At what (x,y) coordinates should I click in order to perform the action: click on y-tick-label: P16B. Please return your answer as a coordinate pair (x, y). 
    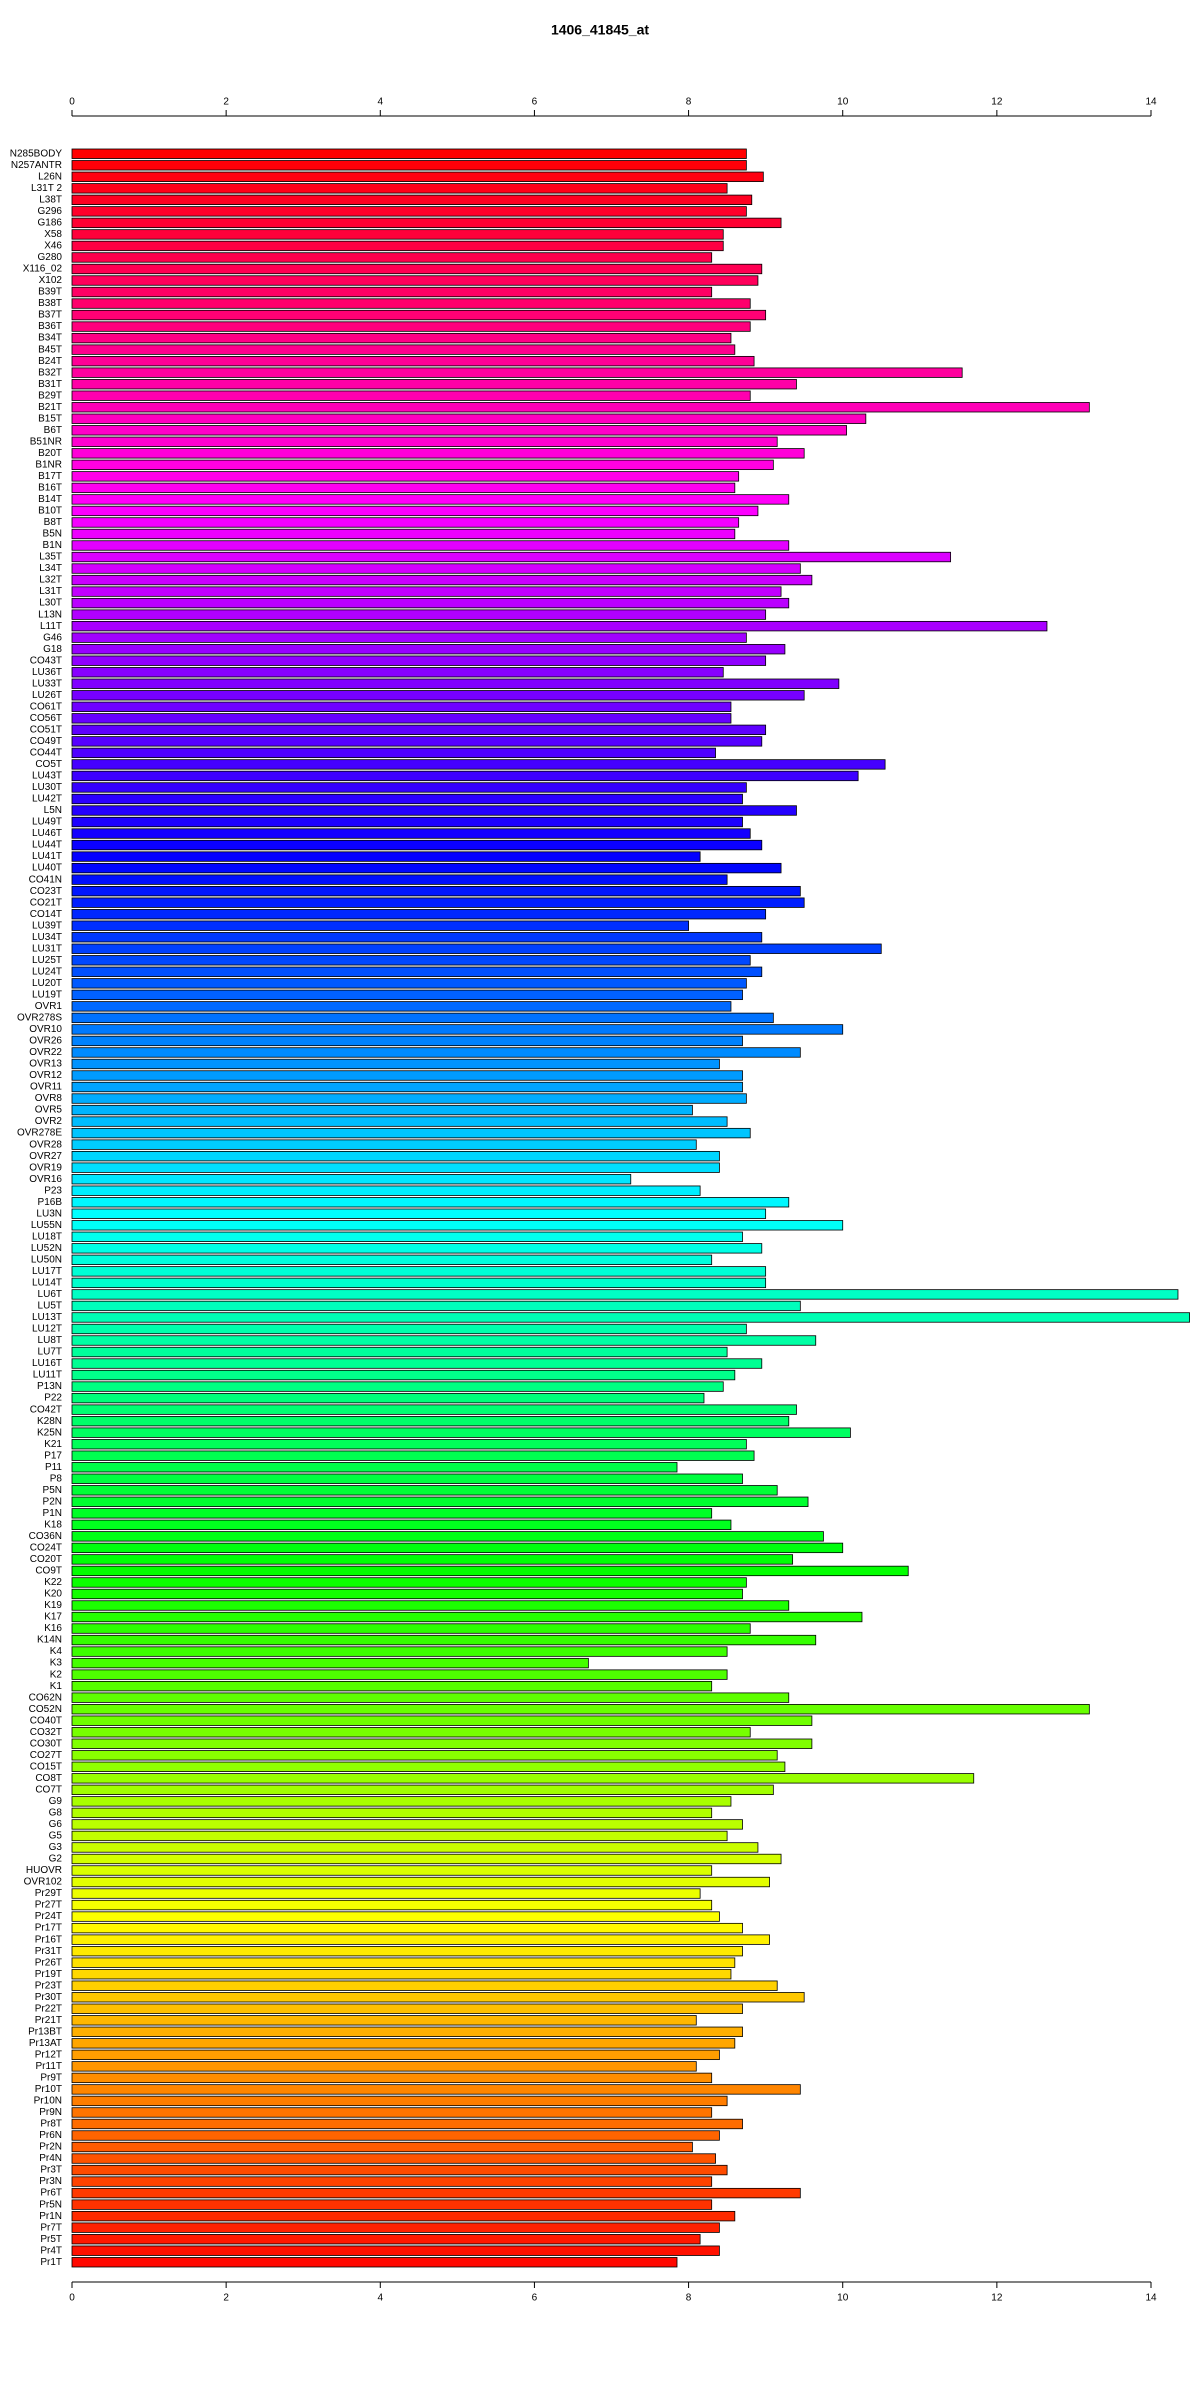
    Looking at the image, I should click on (50, 1202).